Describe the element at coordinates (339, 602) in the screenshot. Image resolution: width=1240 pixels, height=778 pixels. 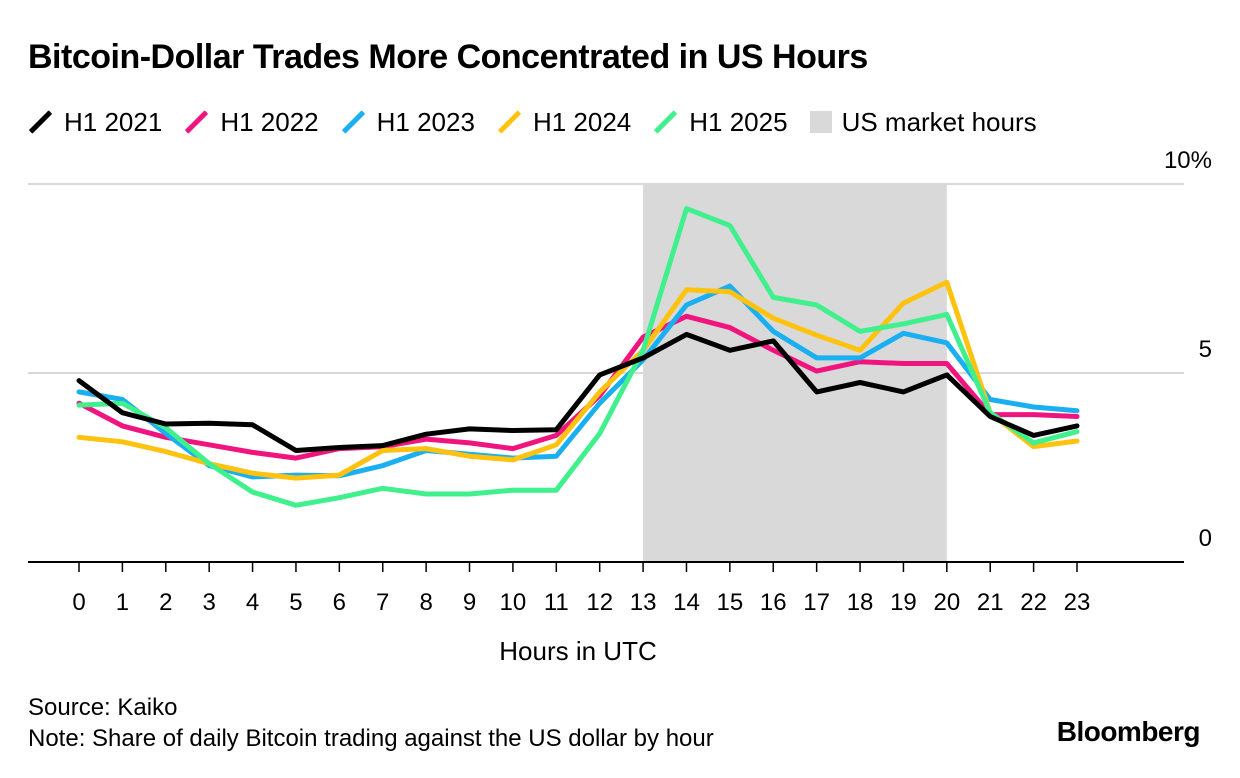
I see `x-tick-label: 6` at that location.